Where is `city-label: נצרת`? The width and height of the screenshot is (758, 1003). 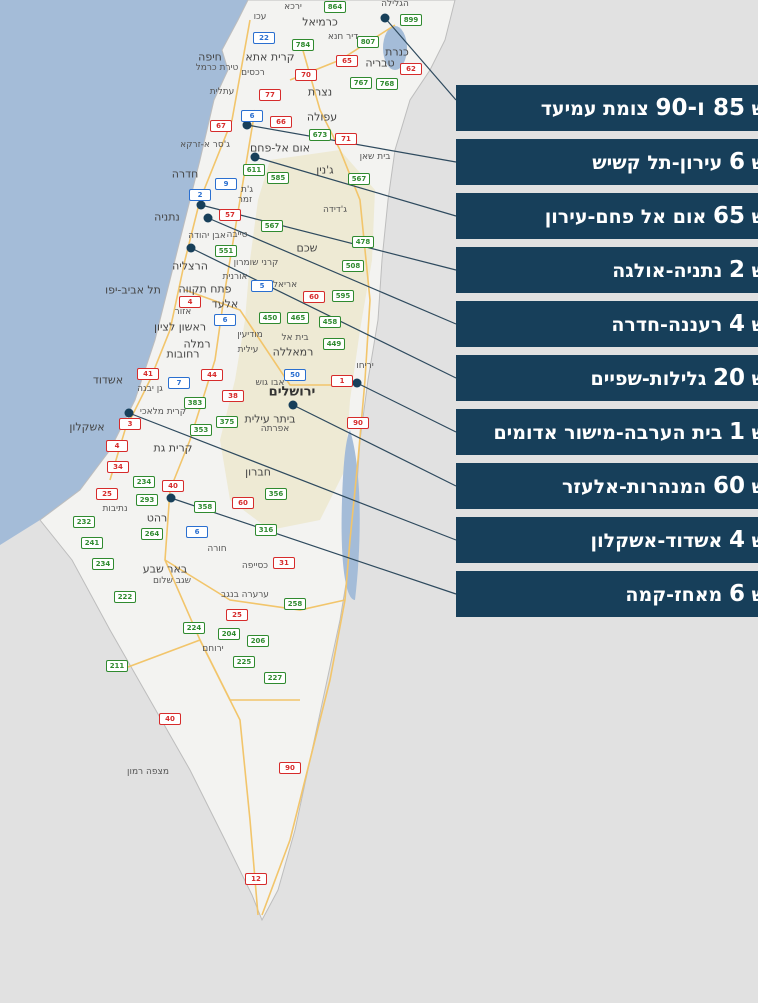
city-label: נצרת is located at coordinates (320, 92).